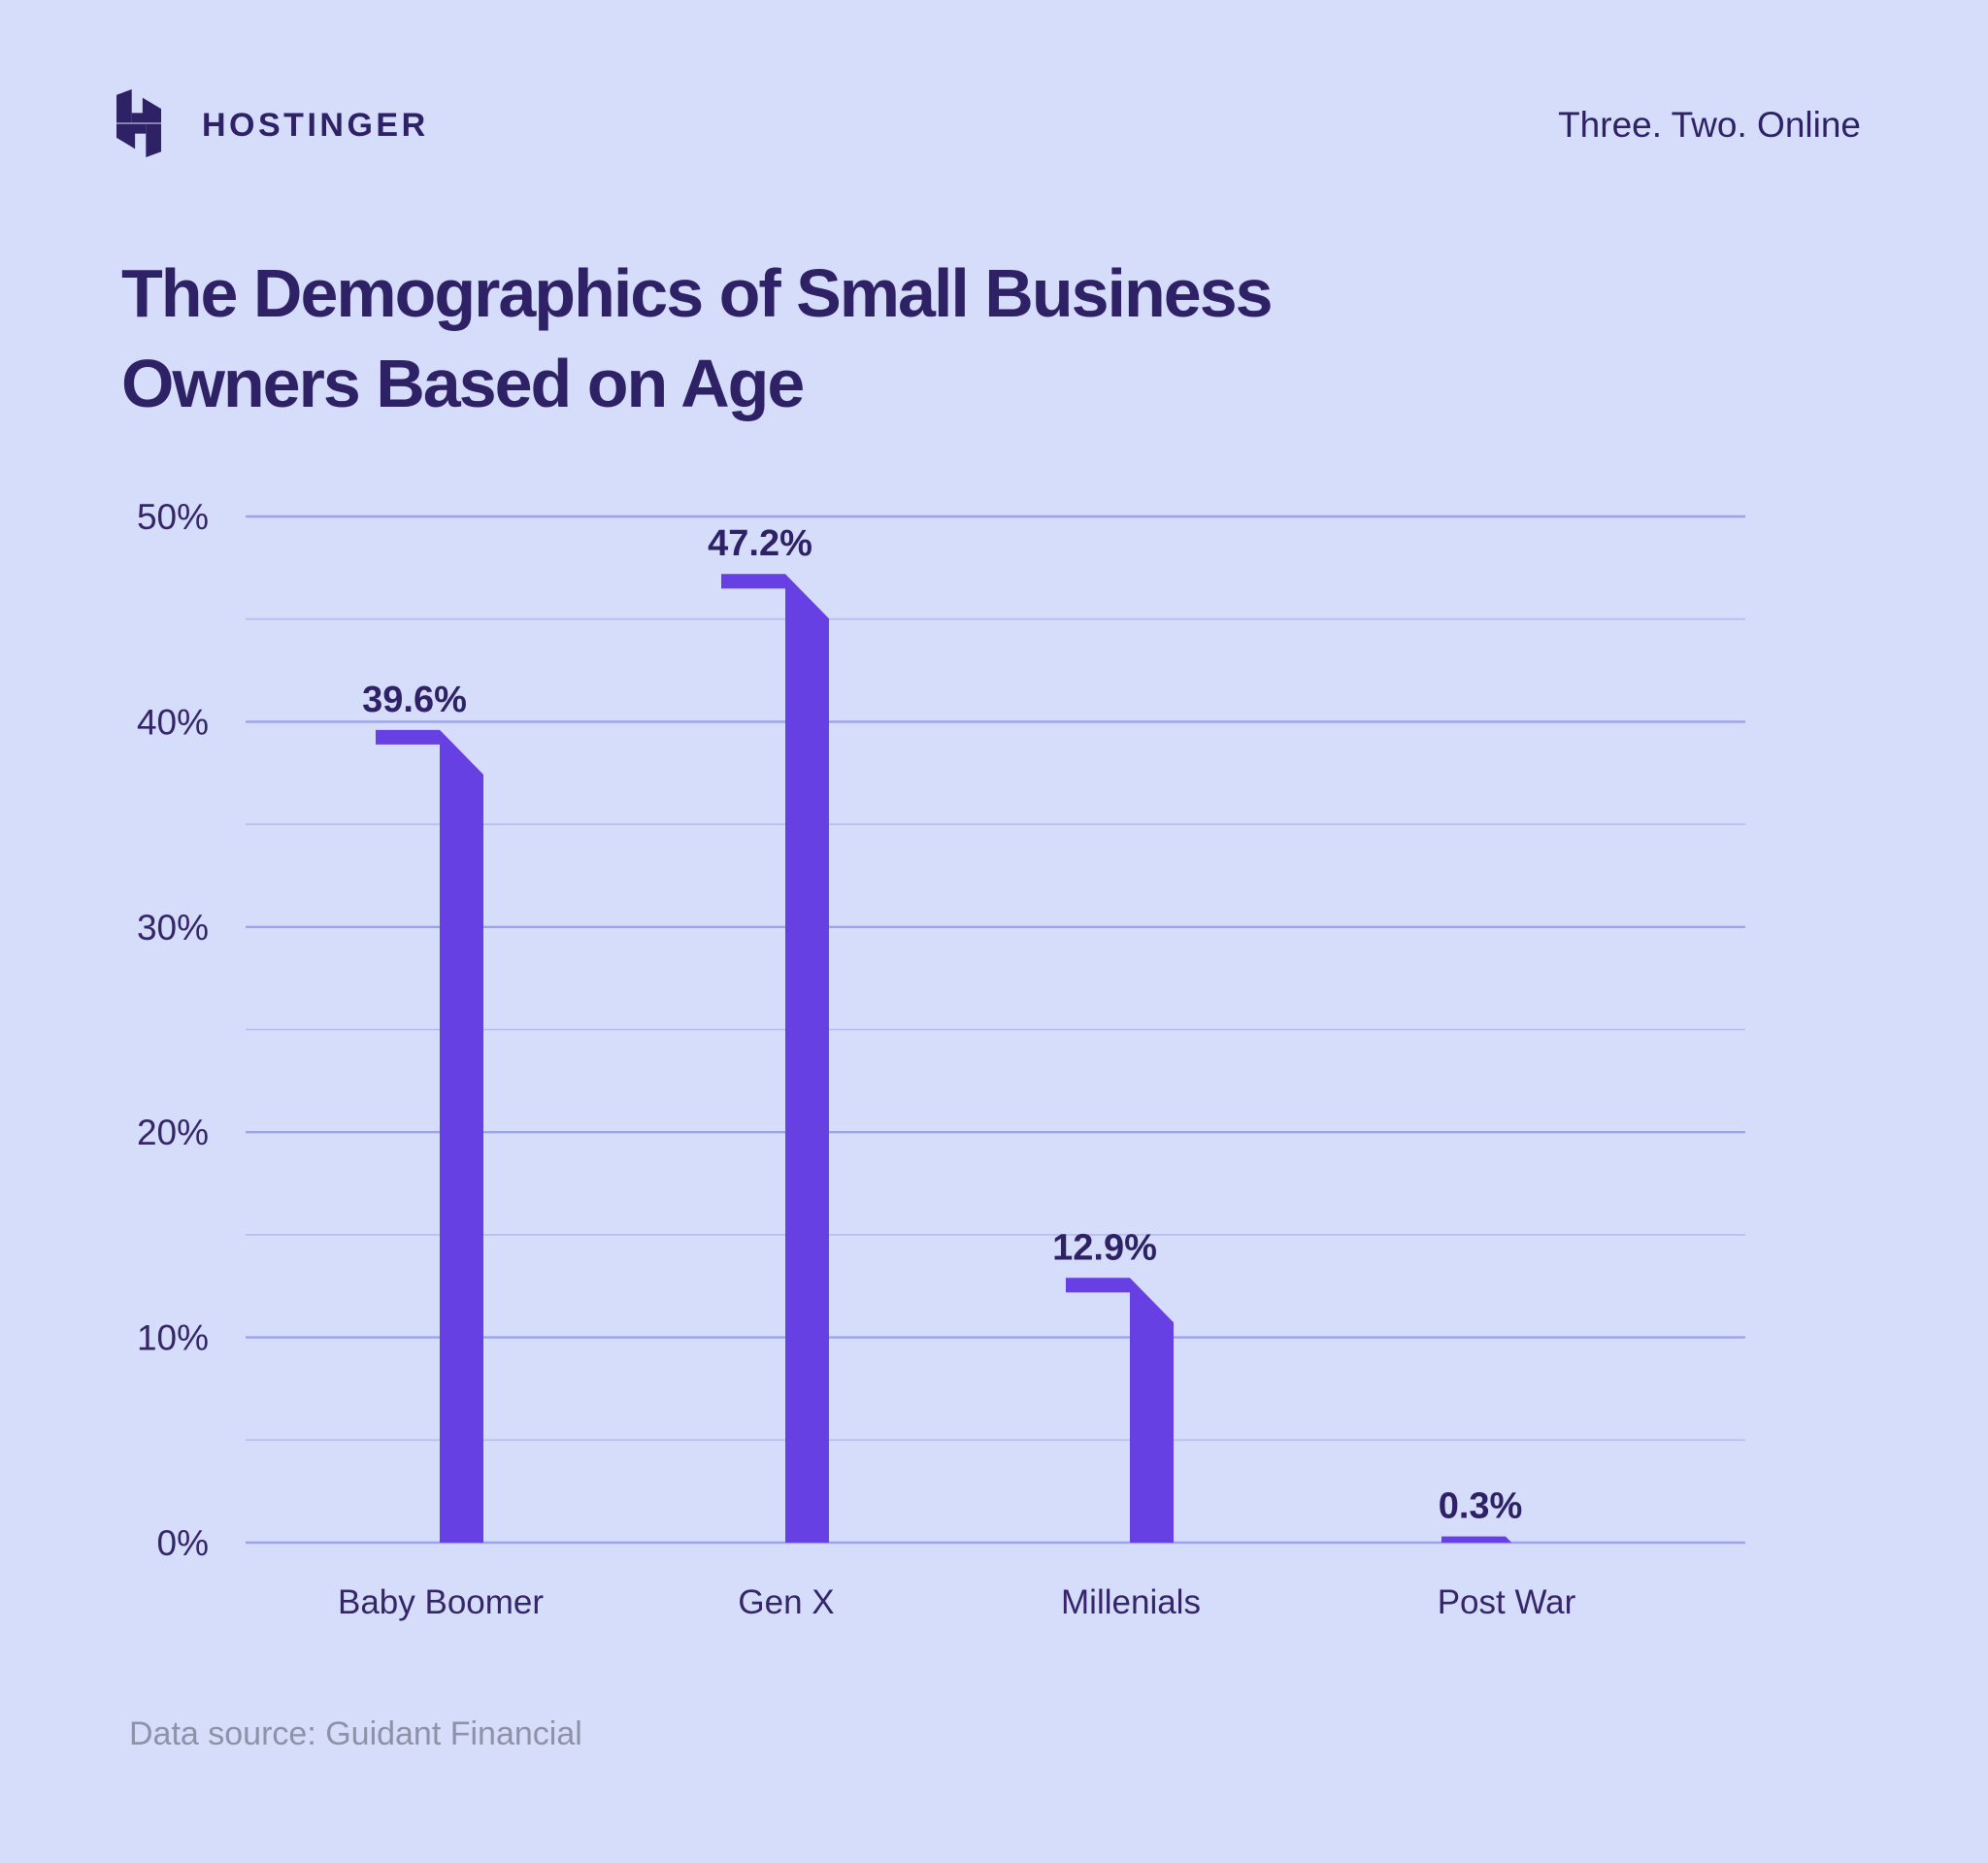 The width and height of the screenshot is (1988, 1863). Describe the element at coordinates (173, 1132) in the screenshot. I see `y-tick-label: 20%` at that location.